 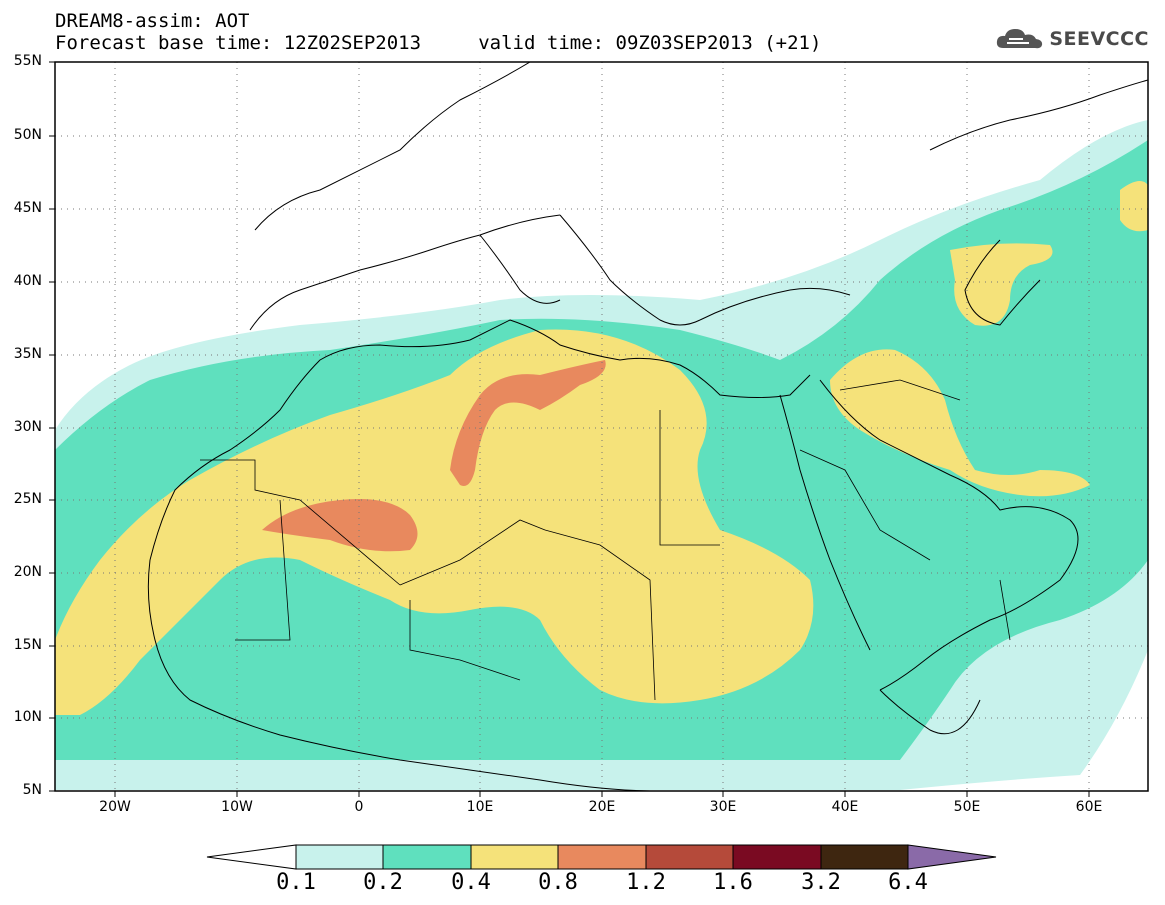 I want to click on lat-label: 15N, so click(x=27, y=645).